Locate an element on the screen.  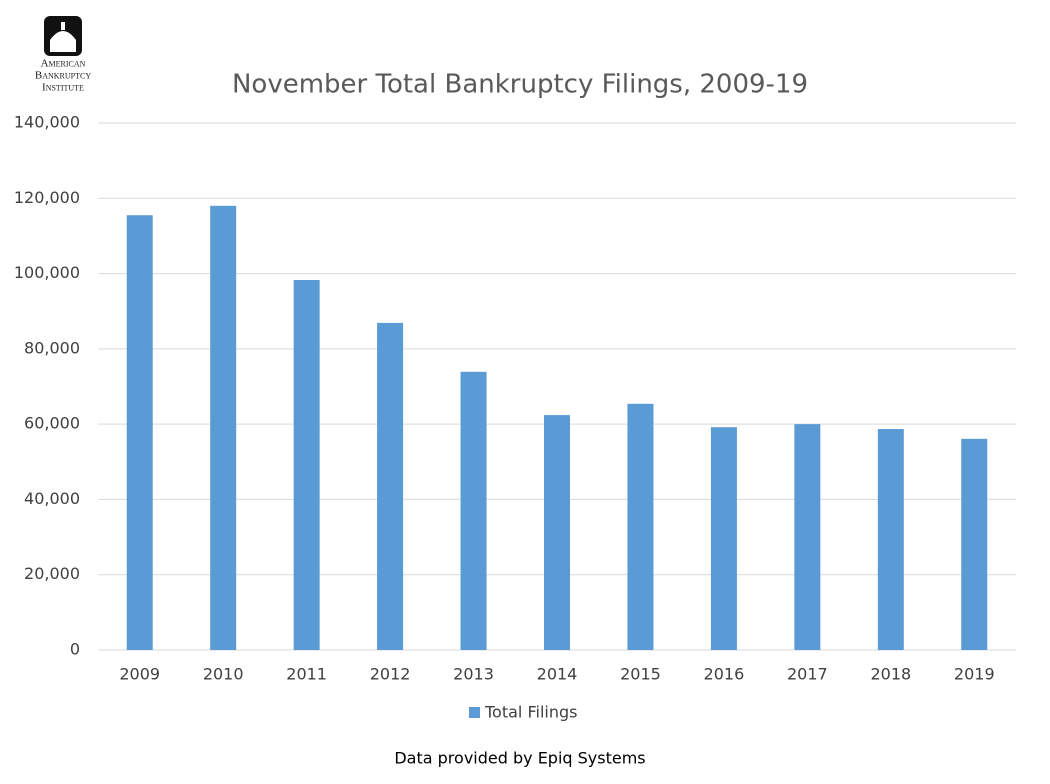
y-tick-label: 140,000 is located at coordinates (47, 122).